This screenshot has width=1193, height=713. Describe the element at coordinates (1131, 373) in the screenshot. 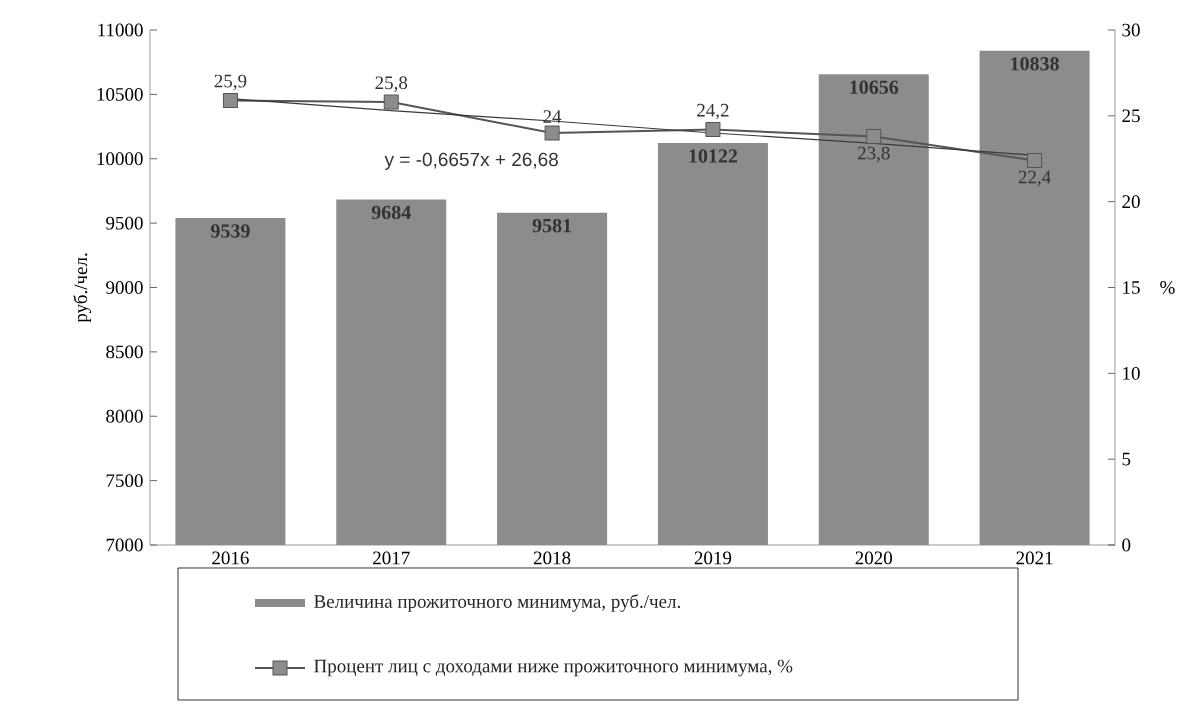

I see `y2-tick-label: 10` at that location.